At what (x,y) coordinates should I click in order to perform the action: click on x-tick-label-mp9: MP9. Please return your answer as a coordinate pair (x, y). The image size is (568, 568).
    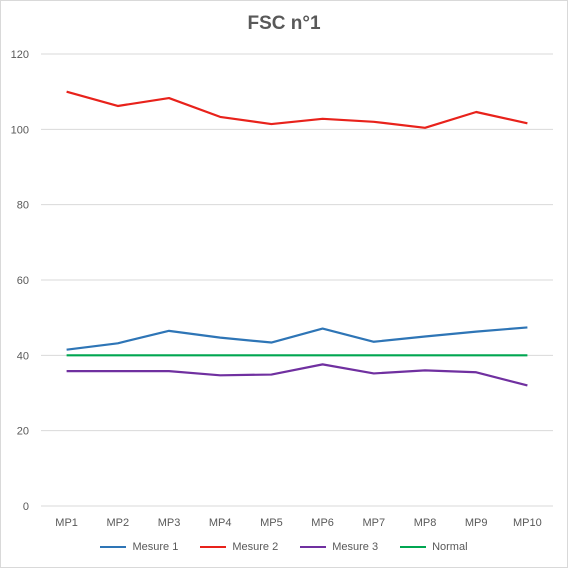
    Looking at the image, I should click on (476, 523).